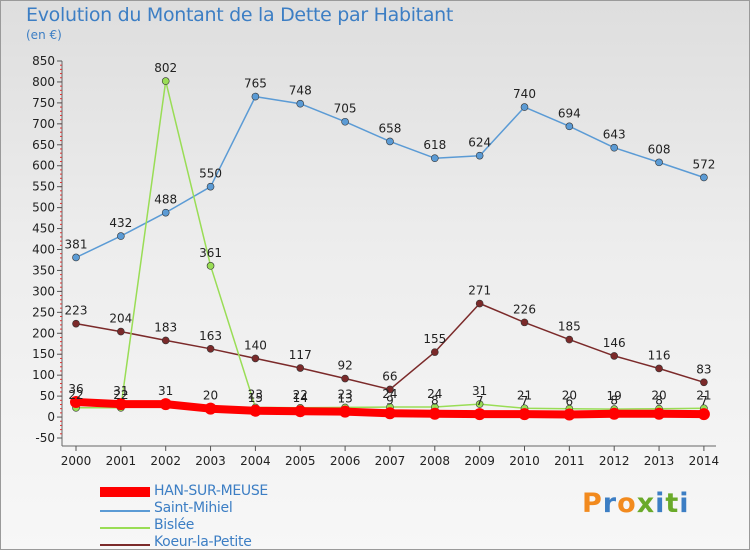 The height and width of the screenshot is (553, 750). What do you see at coordinates (390, 400) in the screenshot?
I see `data-label: 9` at bounding box center [390, 400].